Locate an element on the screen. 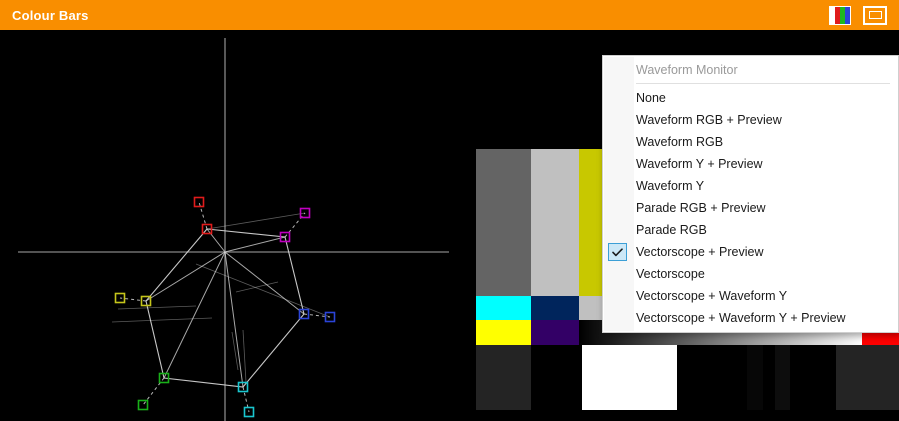 The image size is (899, 421). menu-item-label: Waveform Y + Preview is located at coordinates (699, 164).